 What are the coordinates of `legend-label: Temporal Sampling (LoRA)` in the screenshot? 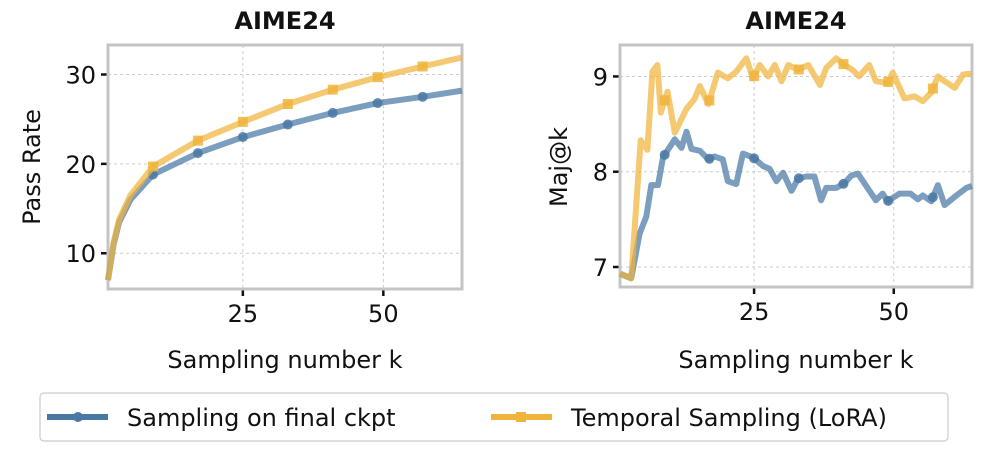 It's located at (728, 418).